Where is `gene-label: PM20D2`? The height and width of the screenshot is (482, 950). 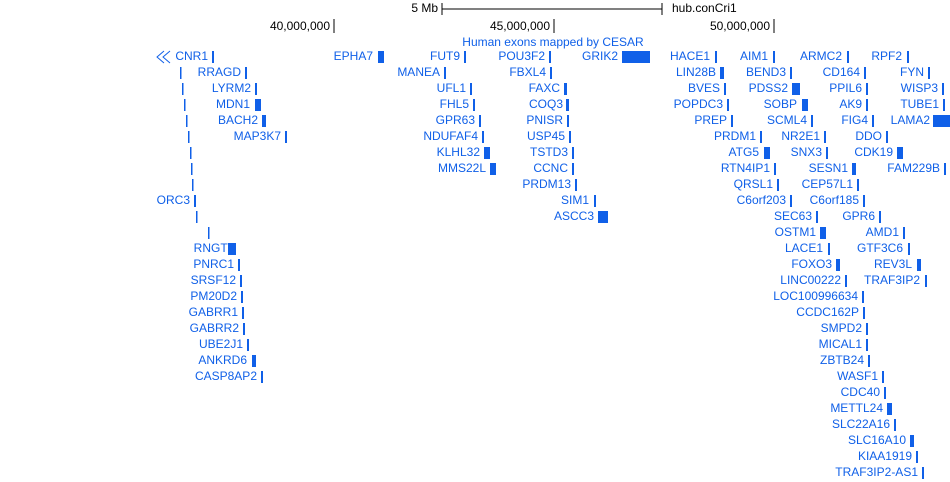 gene-label: PM20D2 is located at coordinates (213, 296).